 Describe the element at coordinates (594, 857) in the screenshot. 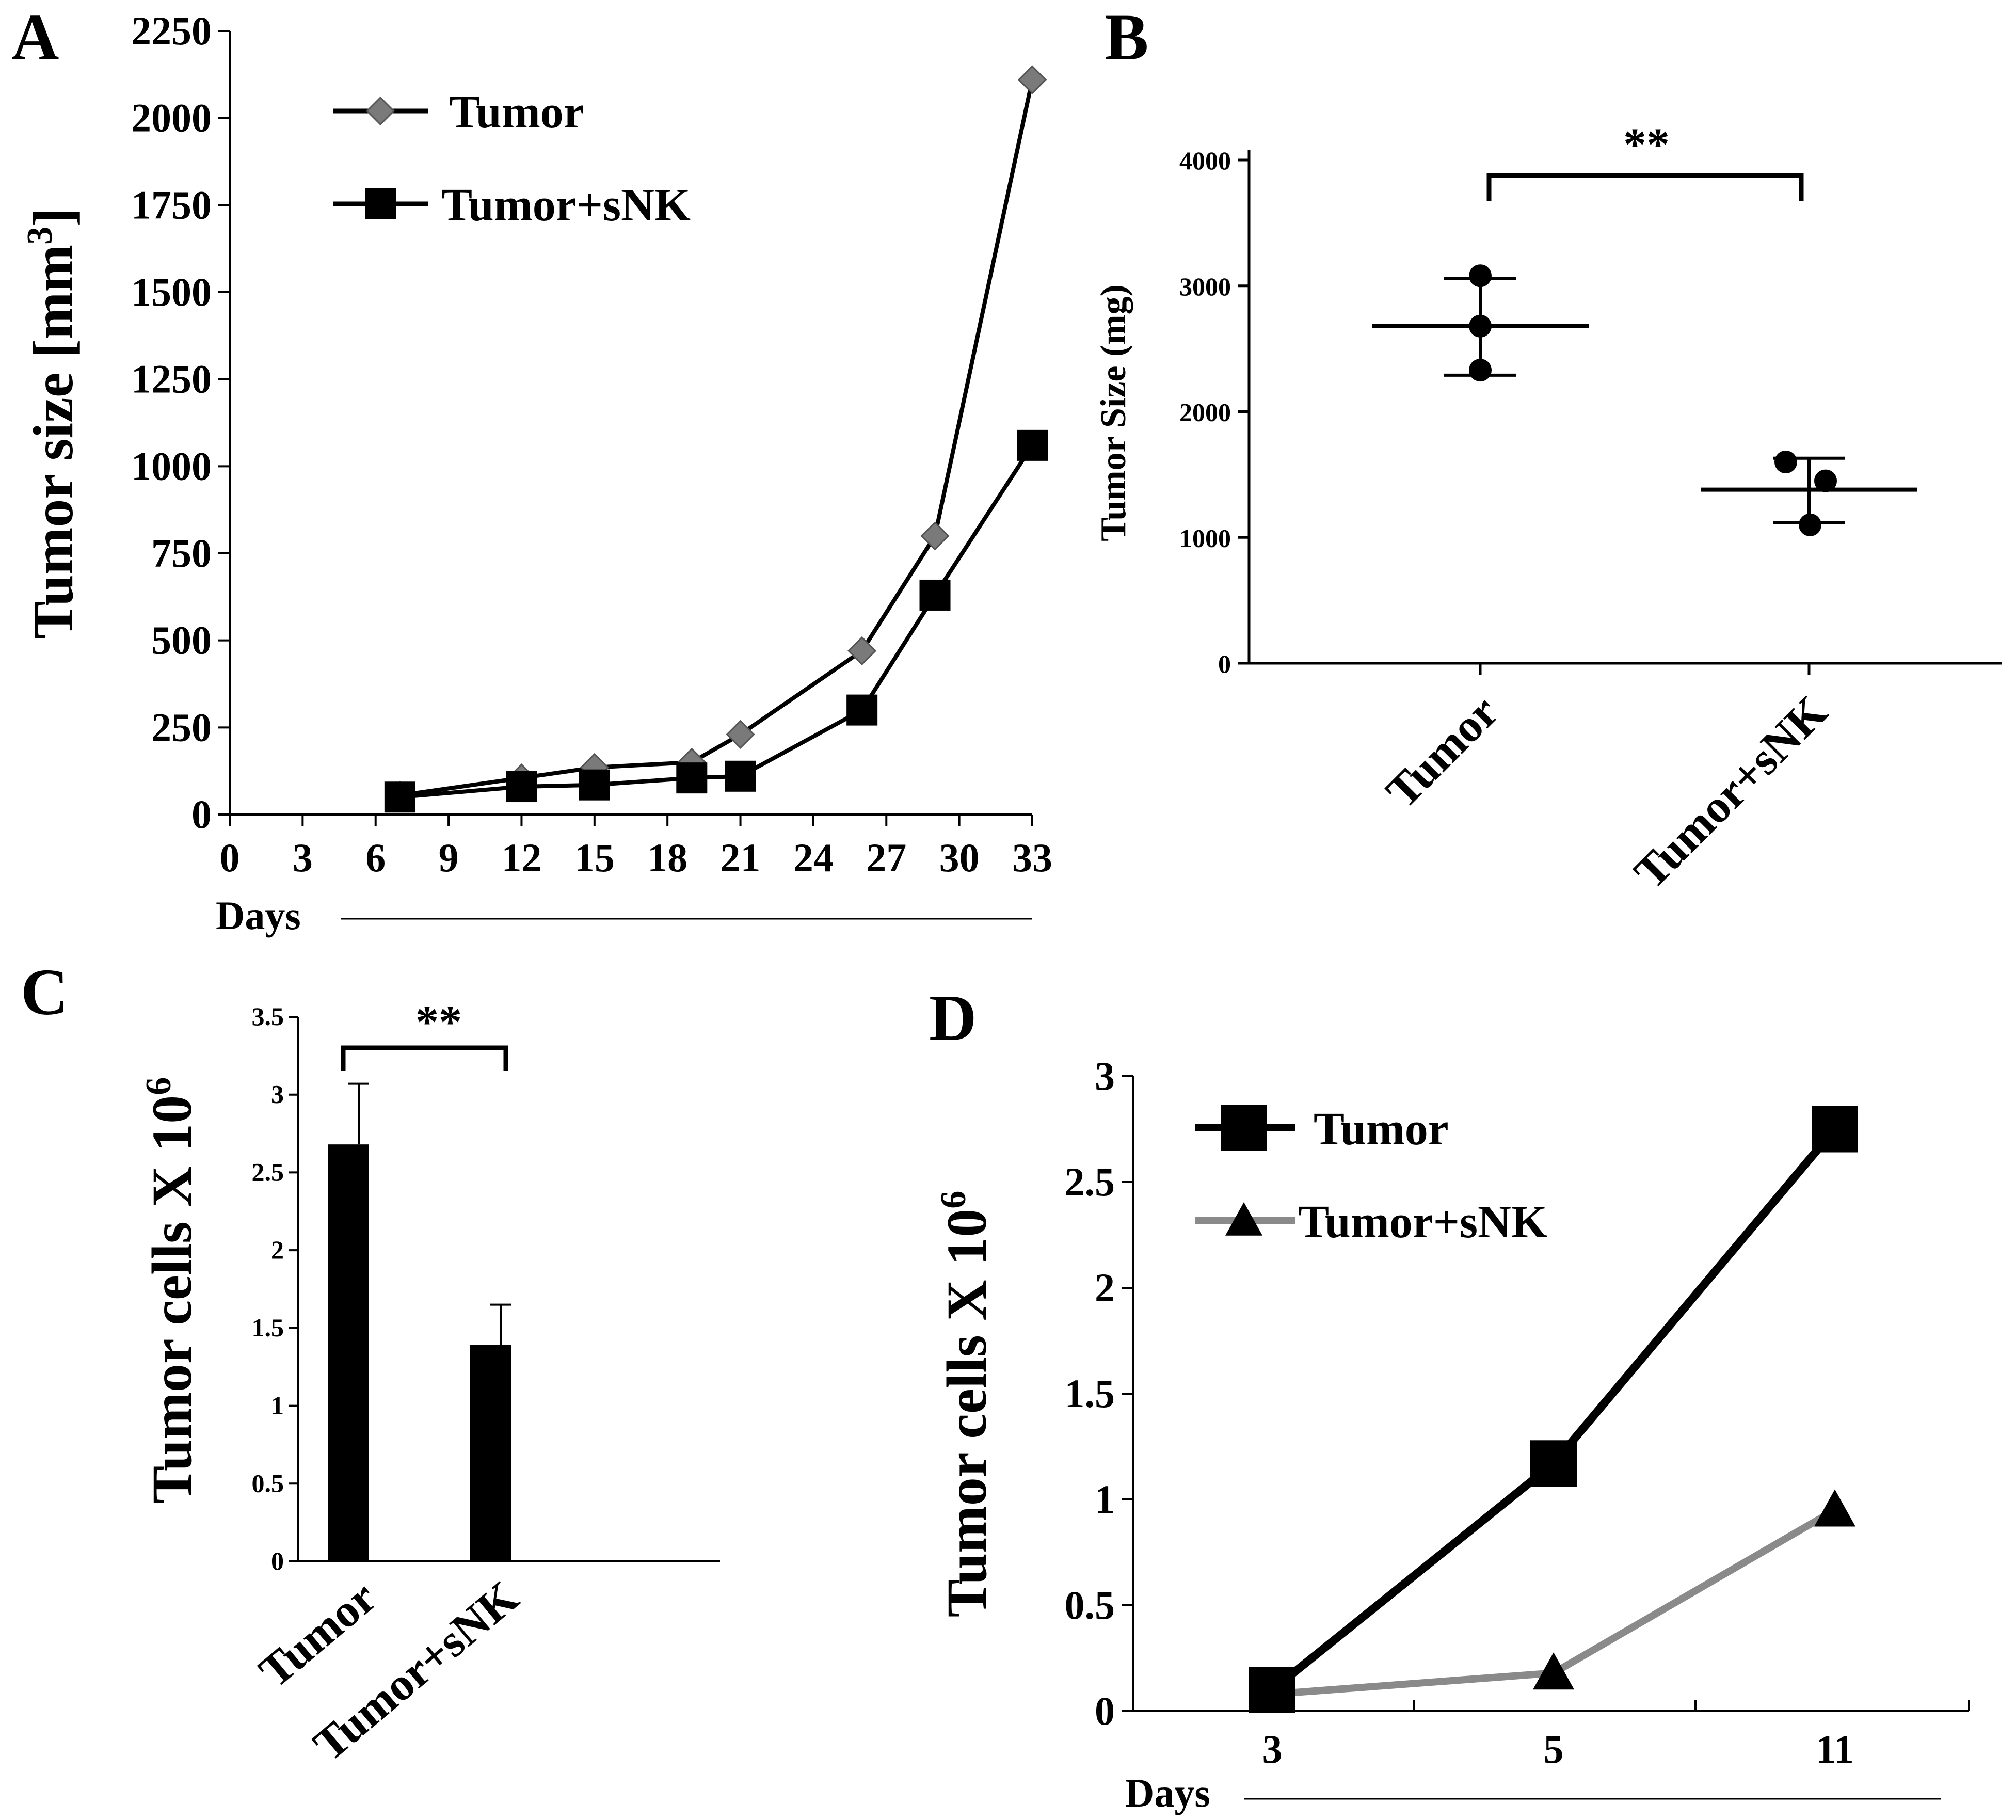

I see `x-tick-label: 15` at that location.